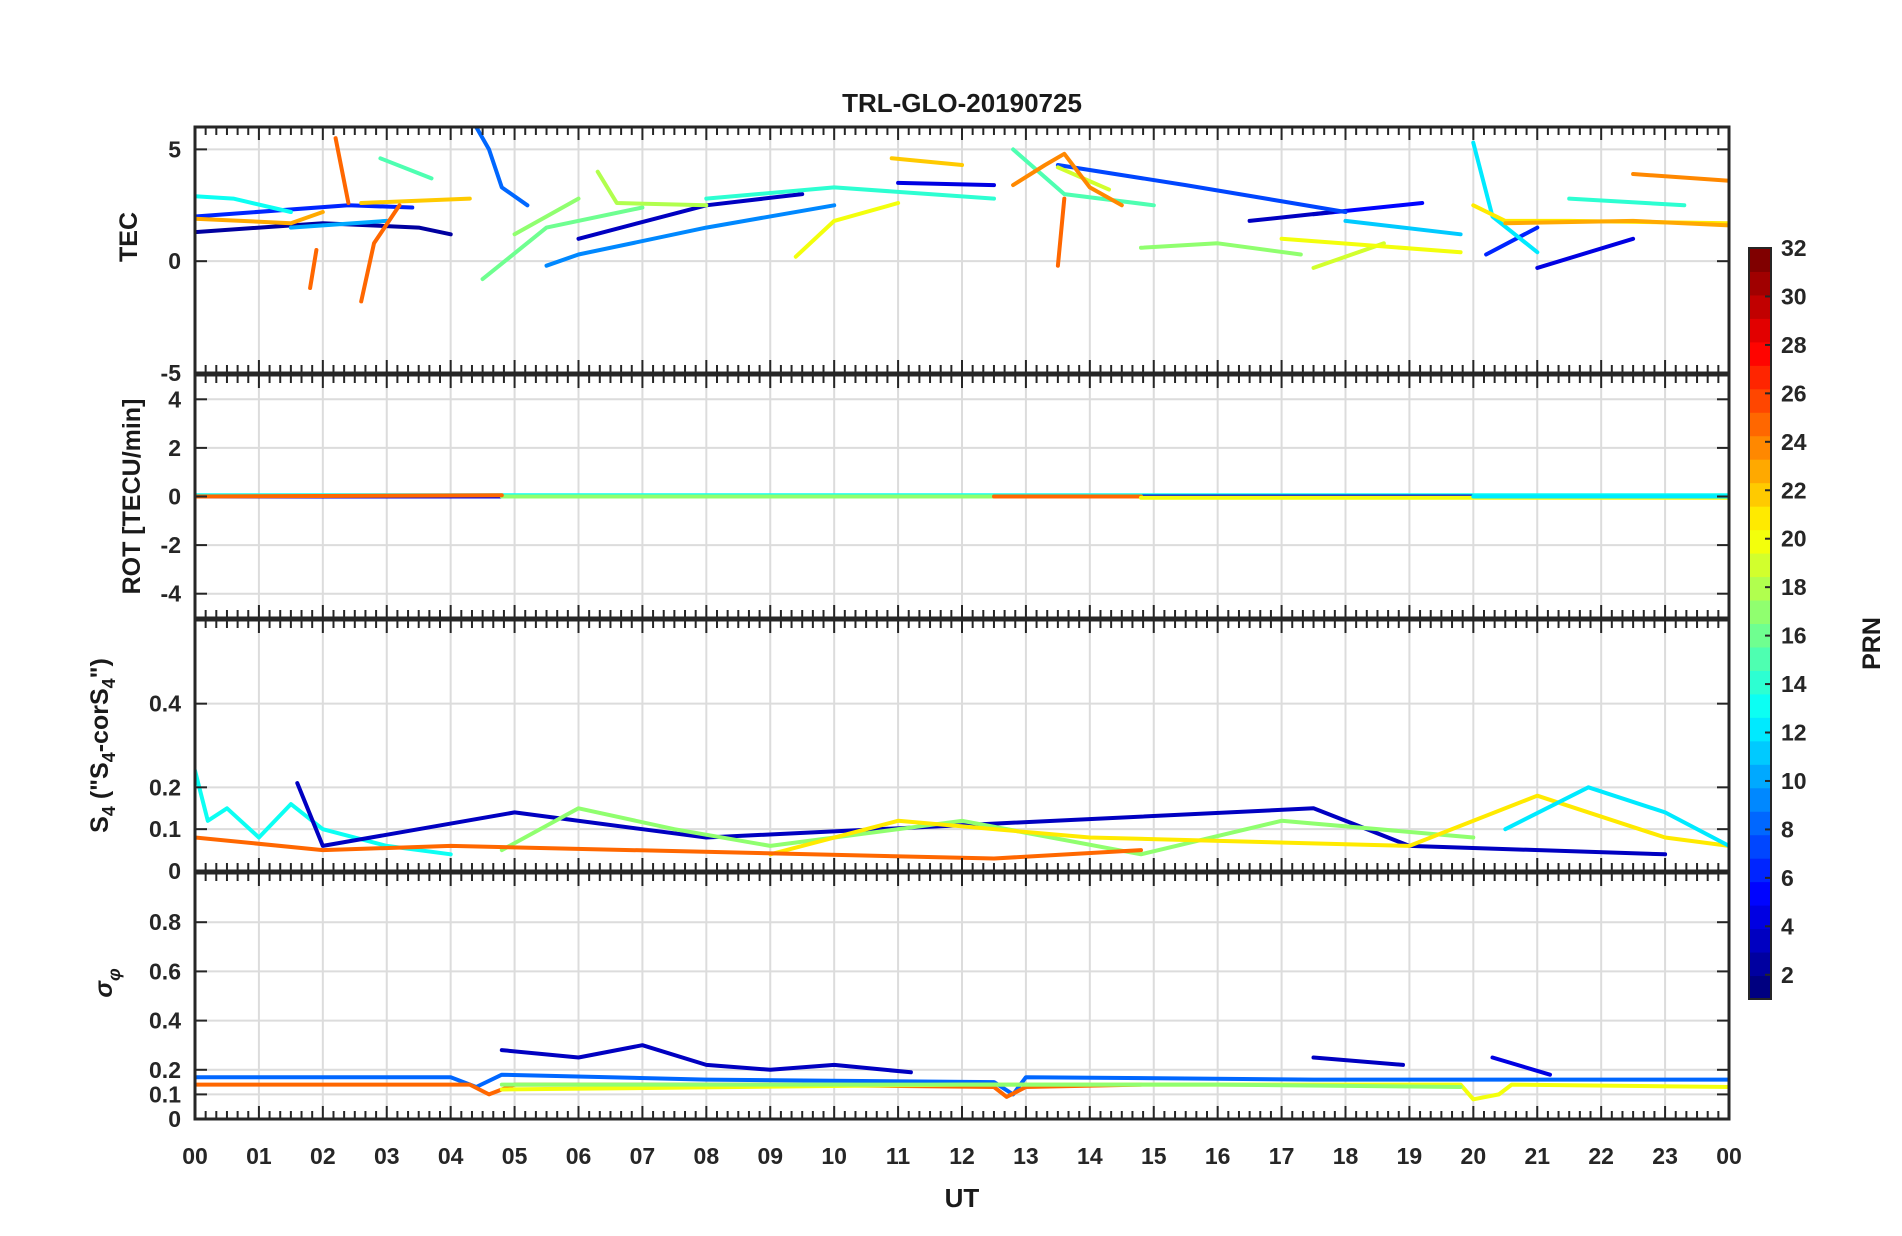 The width and height of the screenshot is (1902, 1236). Describe the element at coordinates (1794, 248) in the screenshot. I see `colorbar-tick-label: 32` at that location.